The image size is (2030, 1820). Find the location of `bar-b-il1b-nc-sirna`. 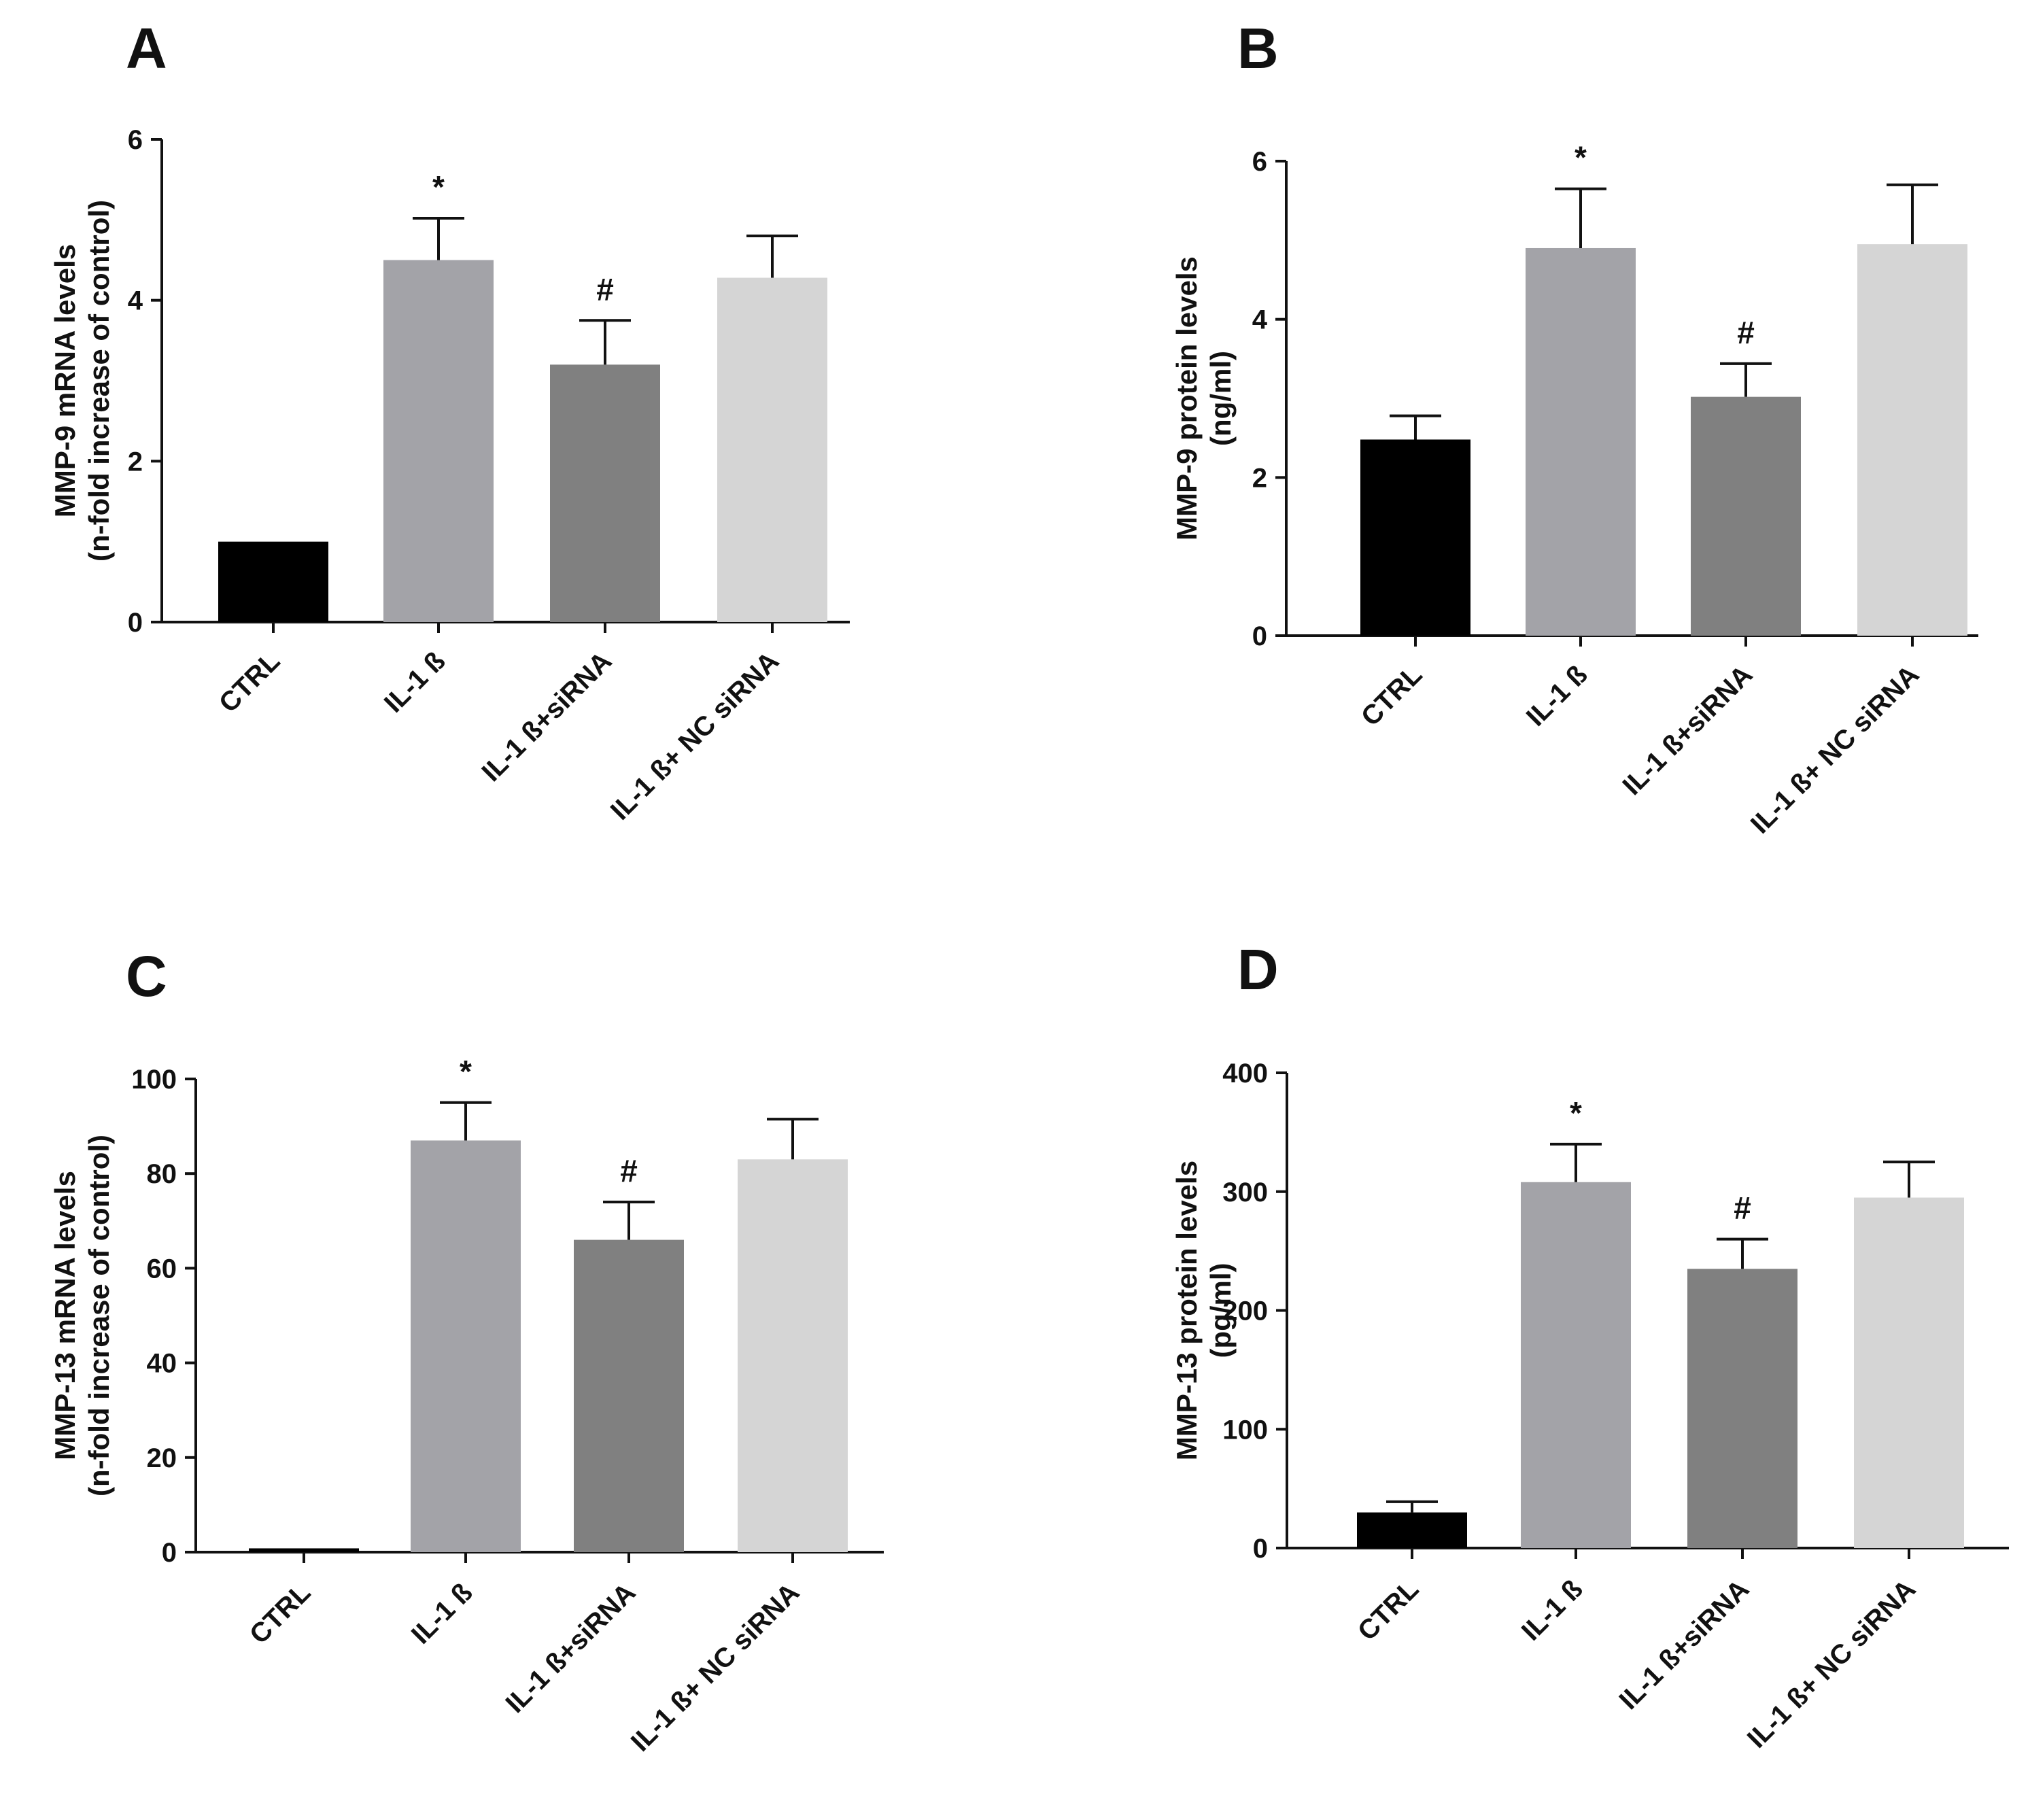

bar-b-il1b-nc-sirna is located at coordinates (1912, 440).